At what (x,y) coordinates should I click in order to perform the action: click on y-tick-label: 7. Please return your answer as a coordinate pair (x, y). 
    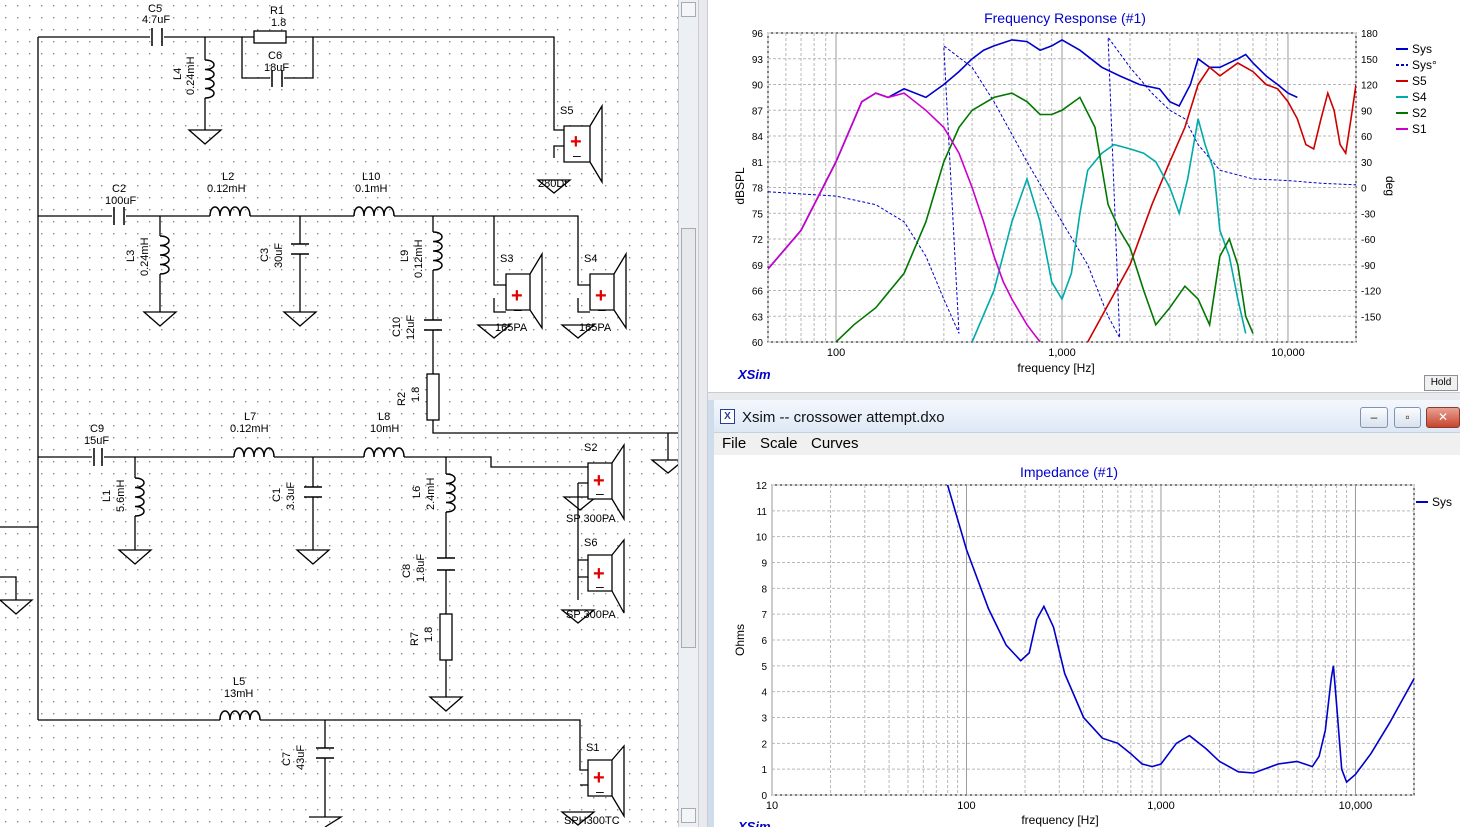
    Looking at the image, I should click on (764, 615).